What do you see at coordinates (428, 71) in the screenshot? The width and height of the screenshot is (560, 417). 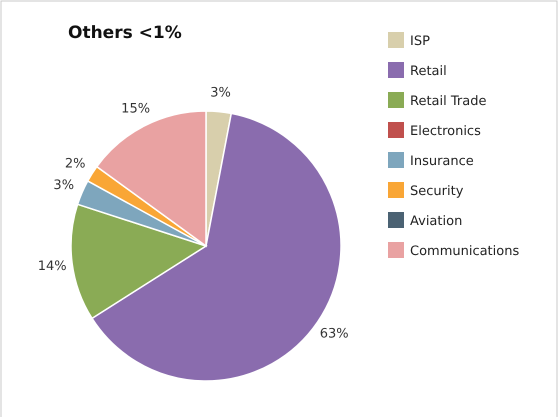 I see `legend-label: Retail` at bounding box center [428, 71].